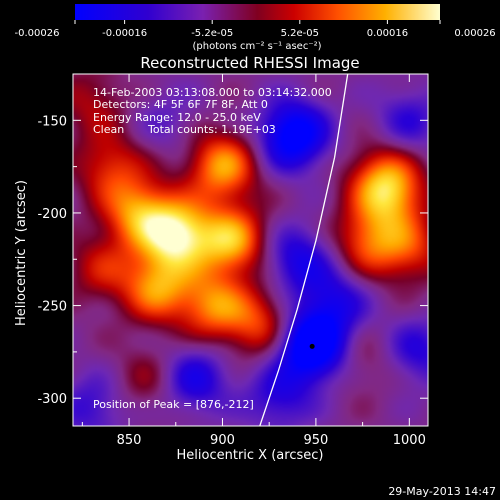 This screenshot has width=500, height=500. What do you see at coordinates (387, 33) in the screenshot?
I see `colorbar-tick-label: 0.00016` at bounding box center [387, 33].